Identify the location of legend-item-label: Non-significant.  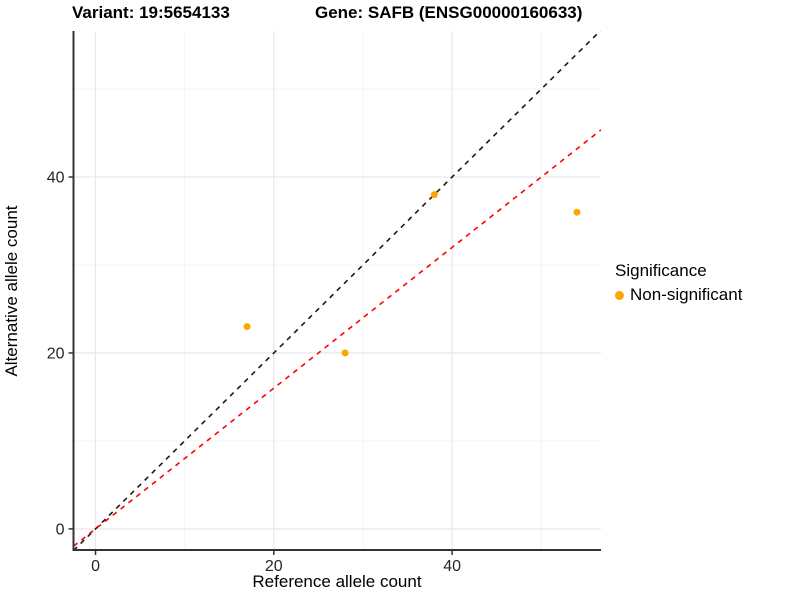
(686, 294).